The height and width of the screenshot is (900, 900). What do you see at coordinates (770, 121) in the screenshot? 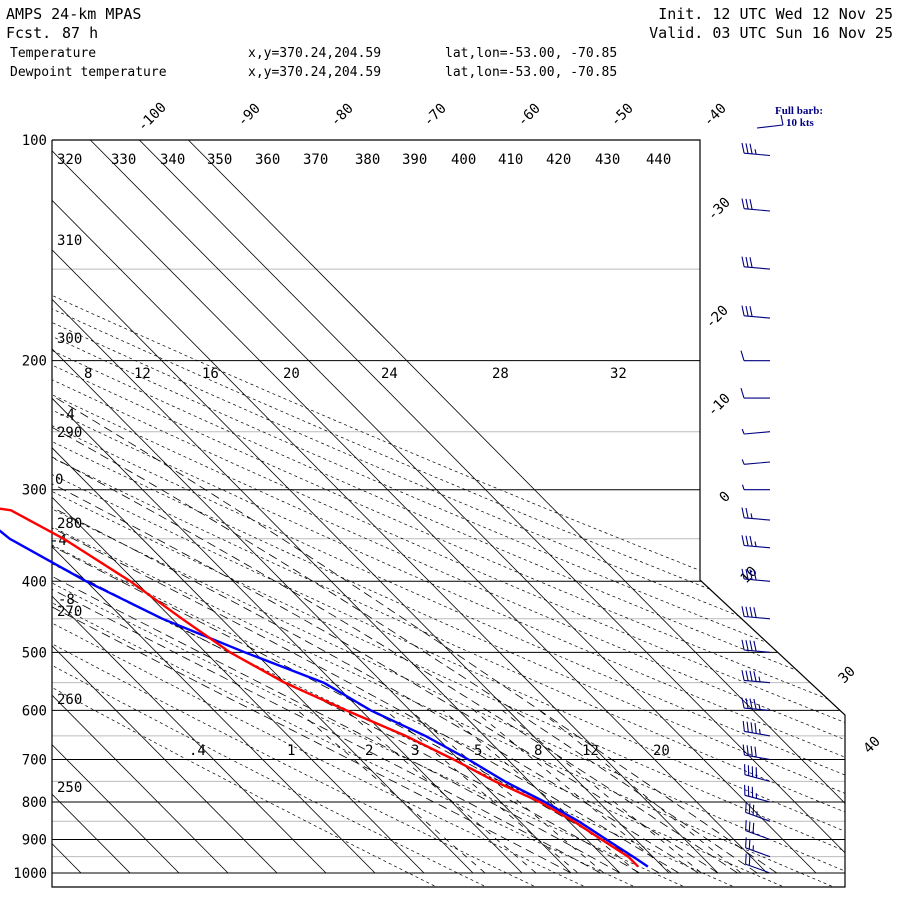
I see `barb-key-symbol` at bounding box center [770, 121].